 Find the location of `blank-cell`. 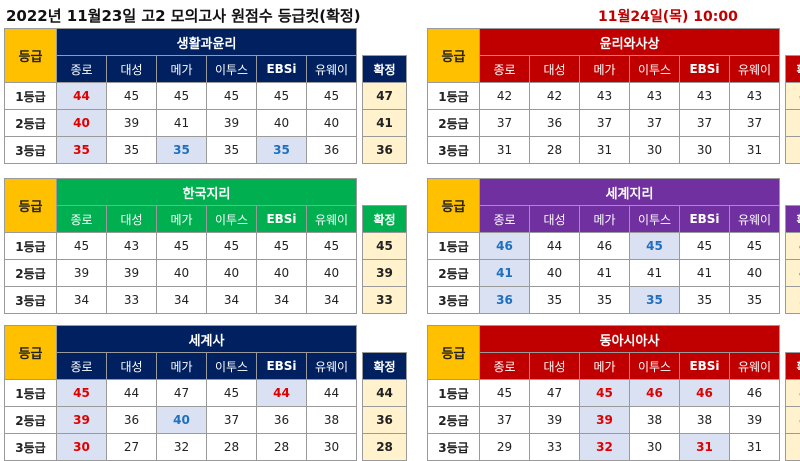

blank-cell is located at coordinates (385, 339).